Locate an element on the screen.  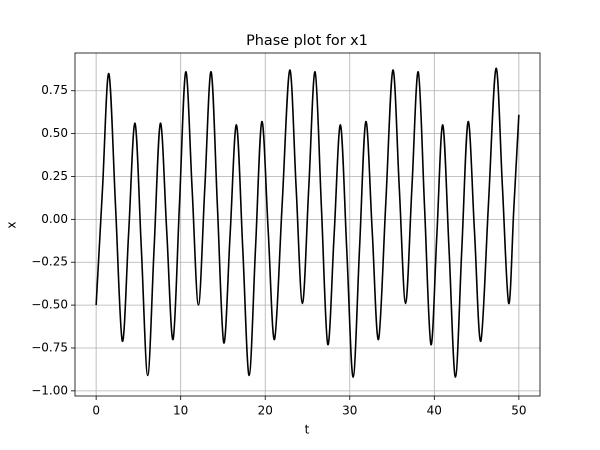
x-tick-label: 40 is located at coordinates (434, 411).